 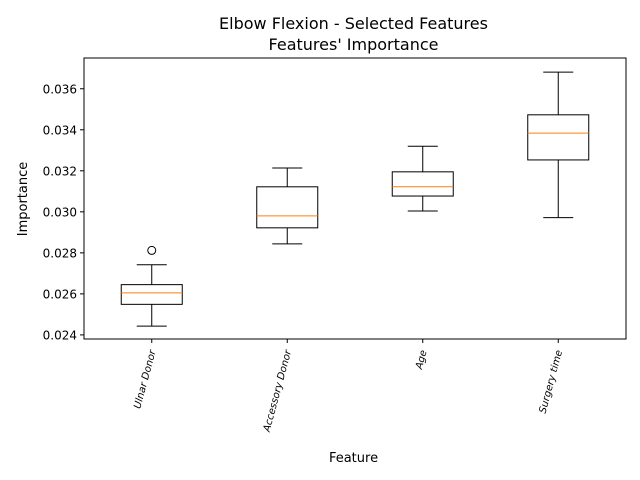 What do you see at coordinates (354, 44) in the screenshot?
I see `chart-title-line2: Features' Importance` at bounding box center [354, 44].